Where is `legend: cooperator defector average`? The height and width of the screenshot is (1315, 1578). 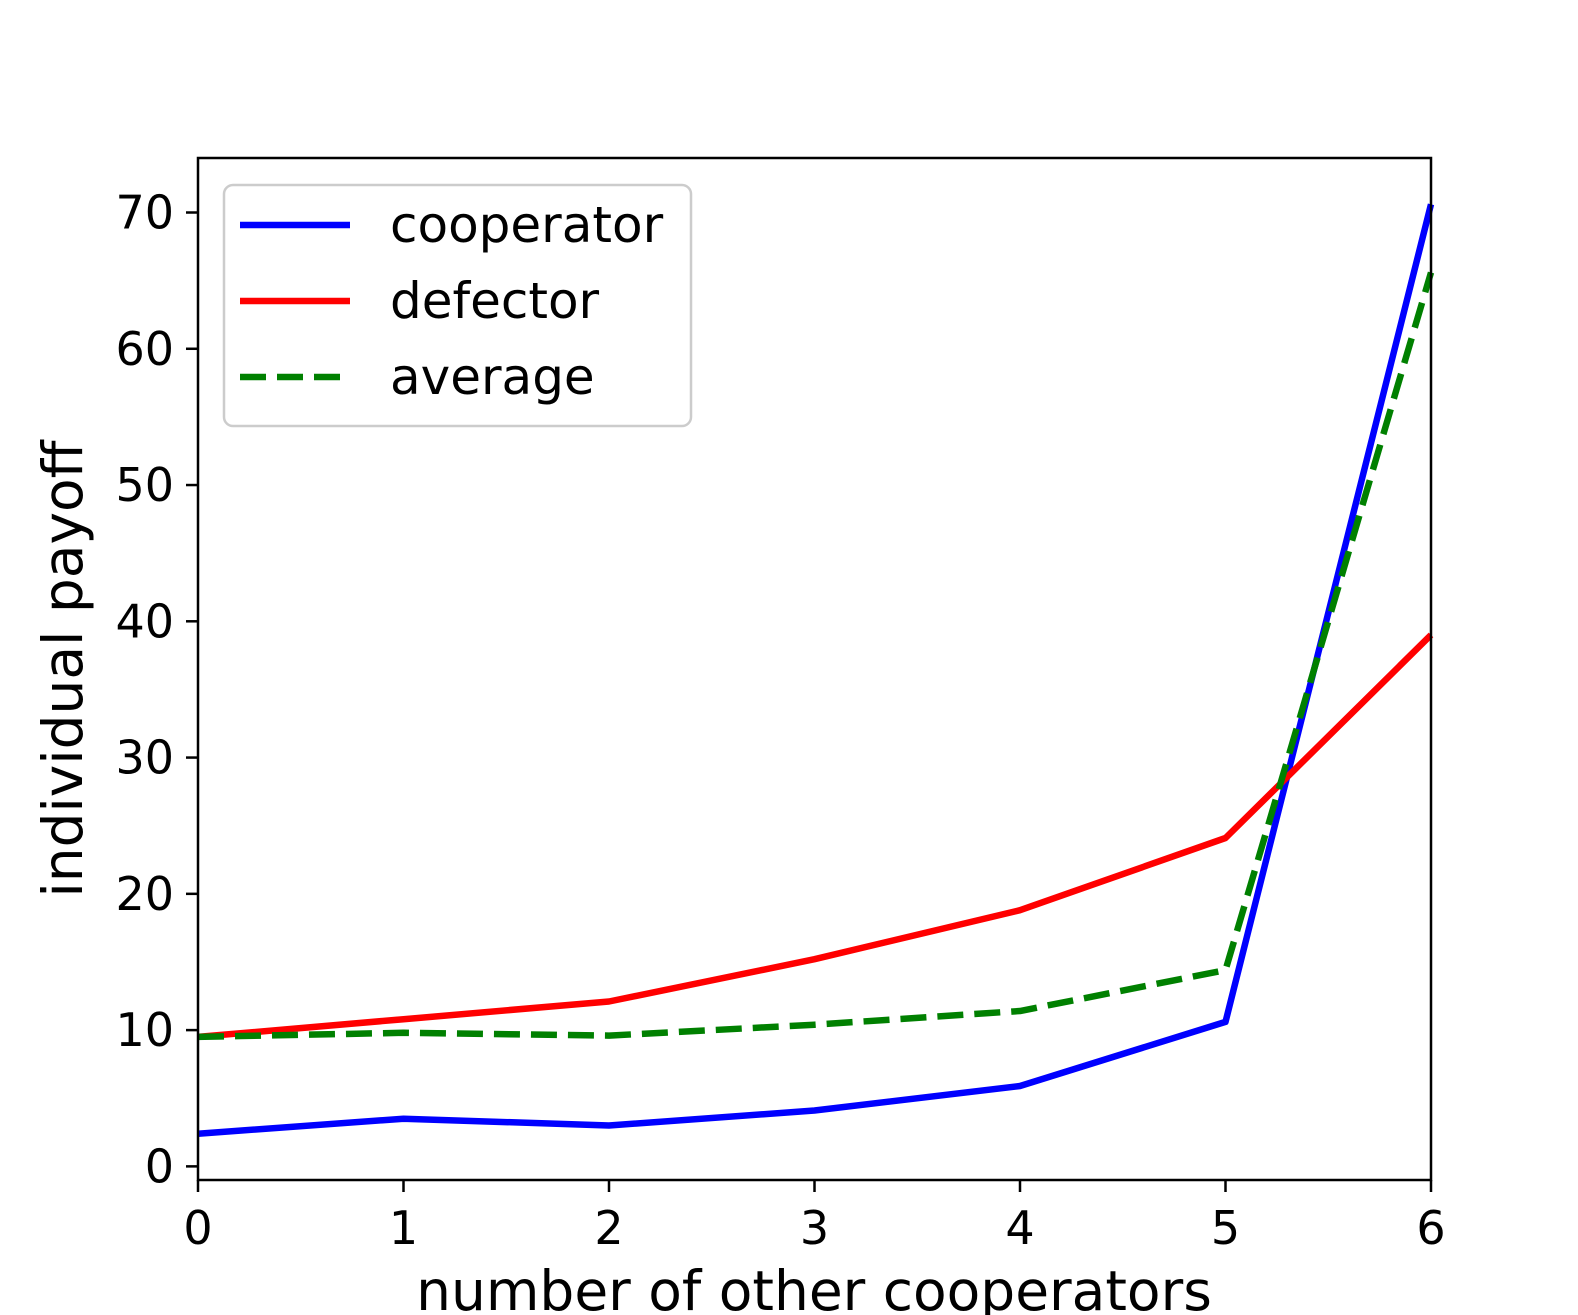 legend: cooperator defector average is located at coordinates (457, 305).